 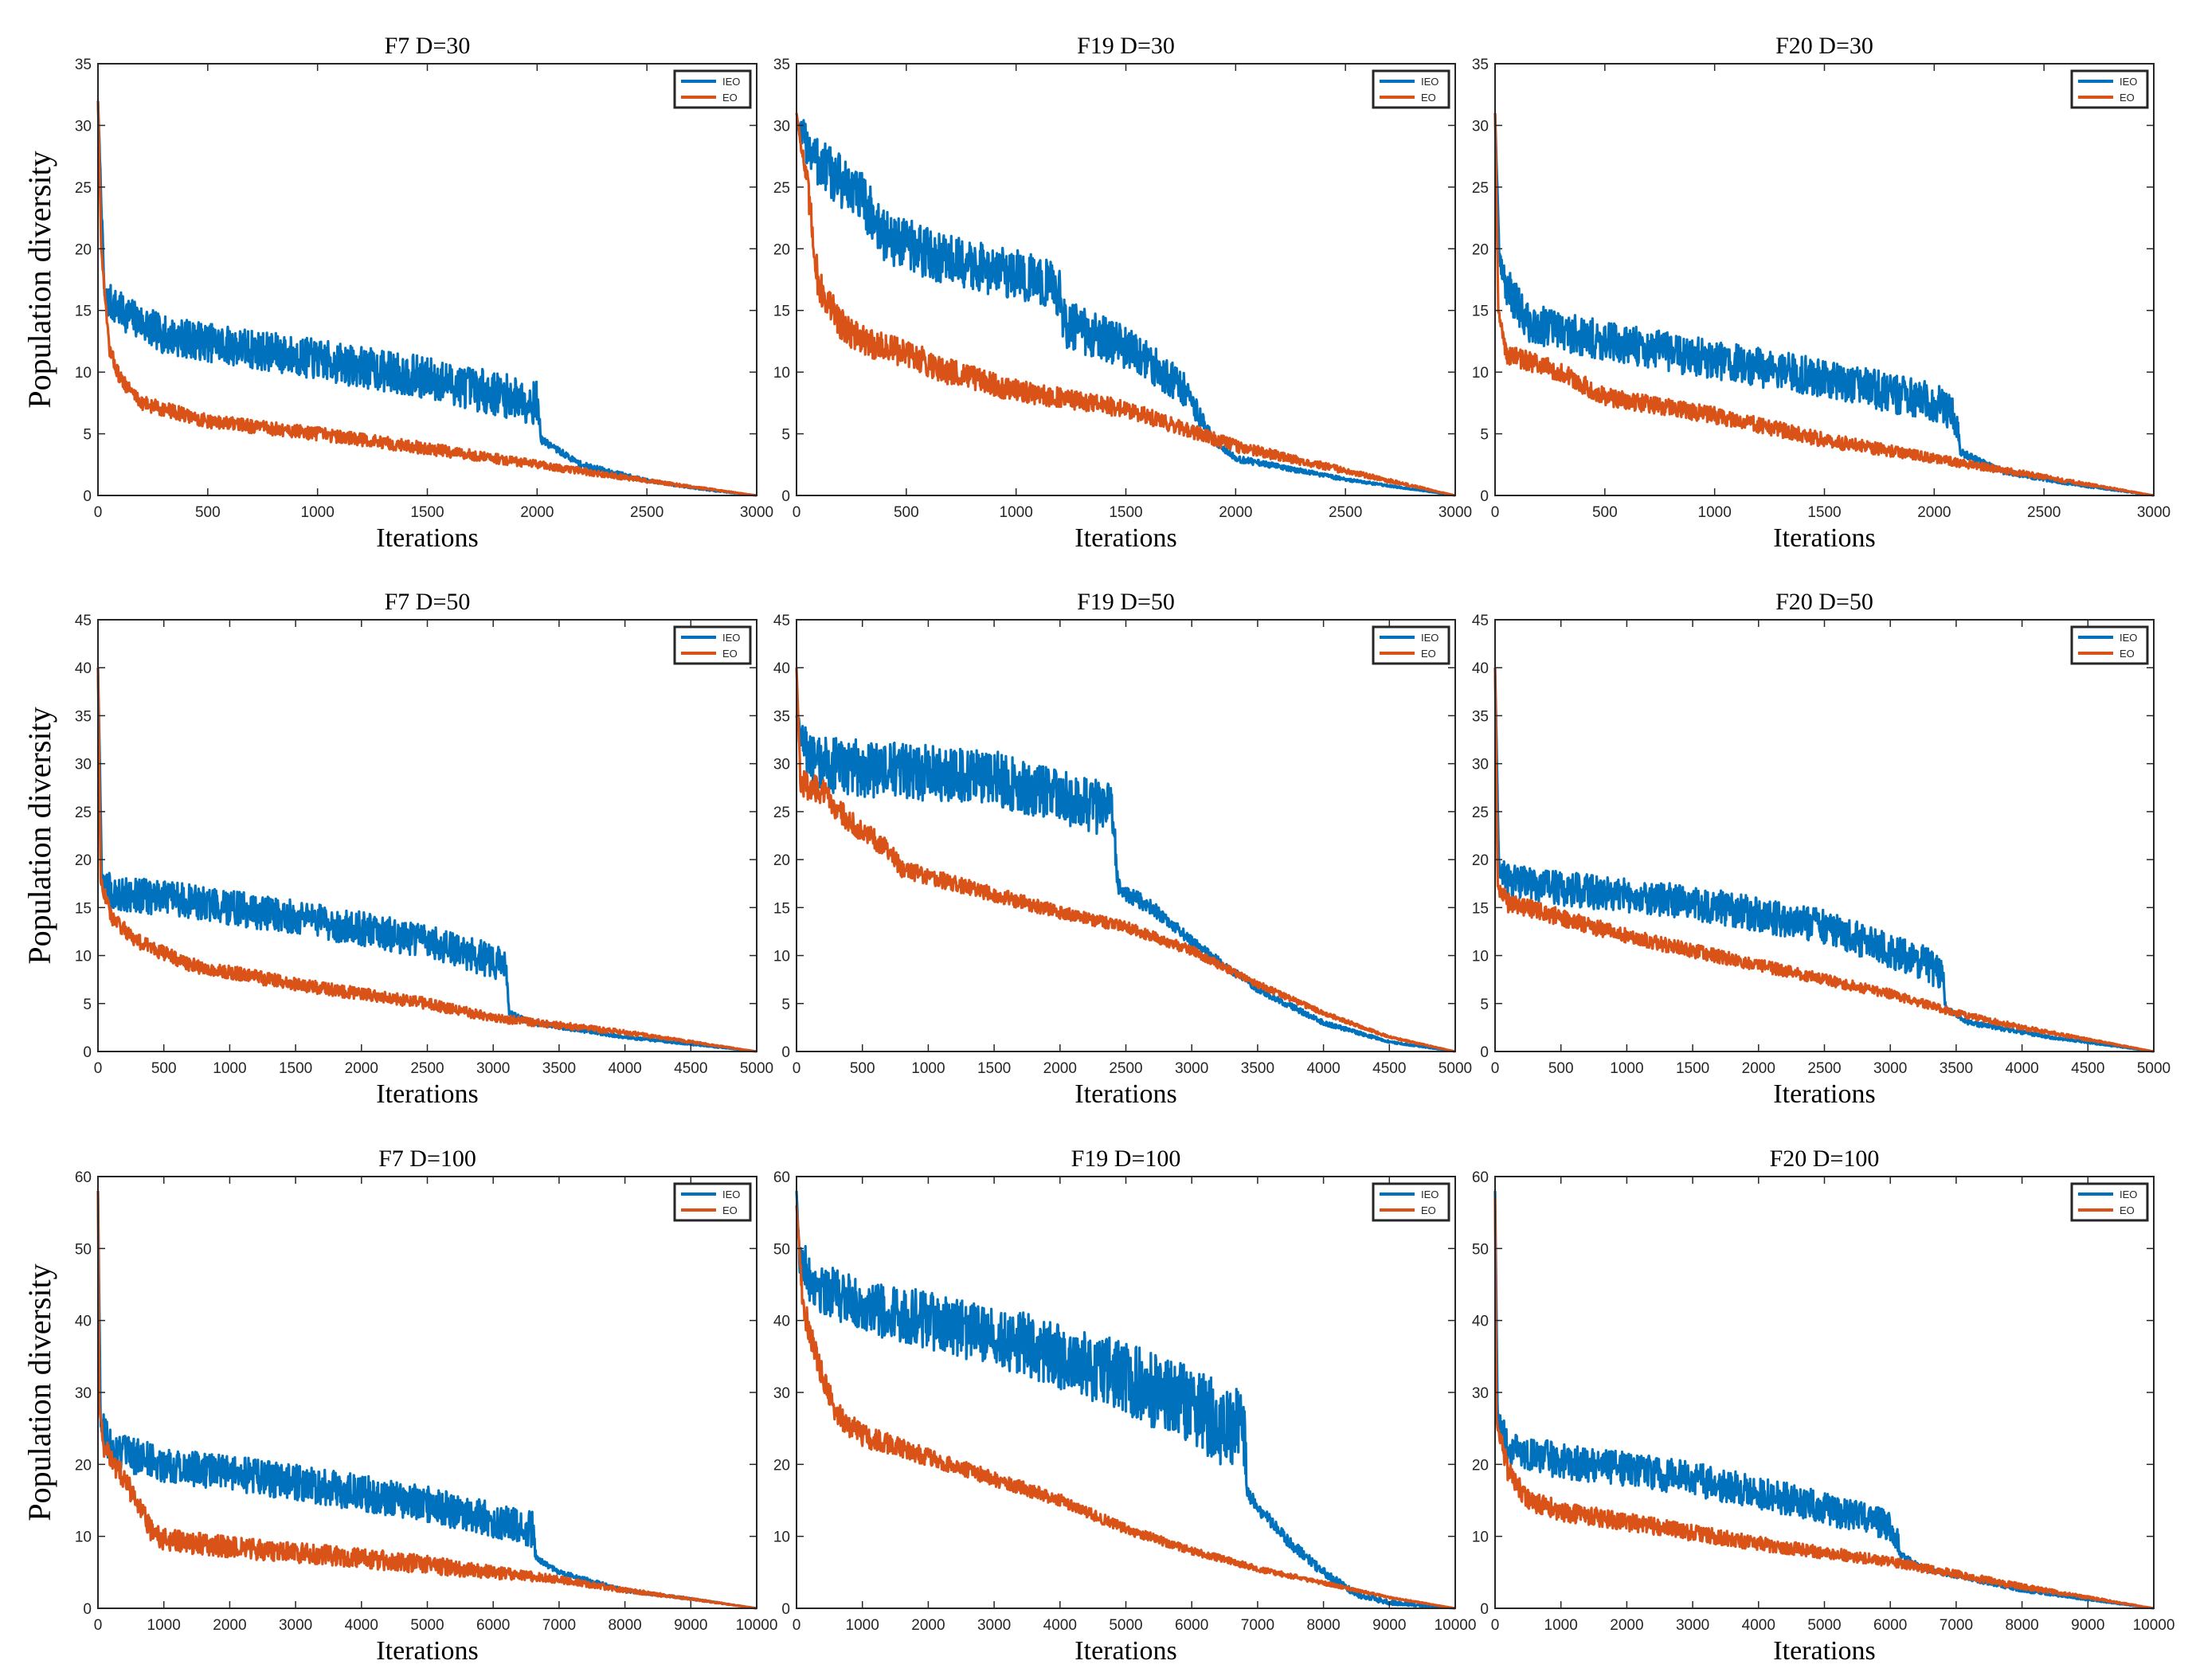 What do you see at coordinates (2128, 1194) in the screenshot?
I see `legend-label-ieo: IEO` at bounding box center [2128, 1194].